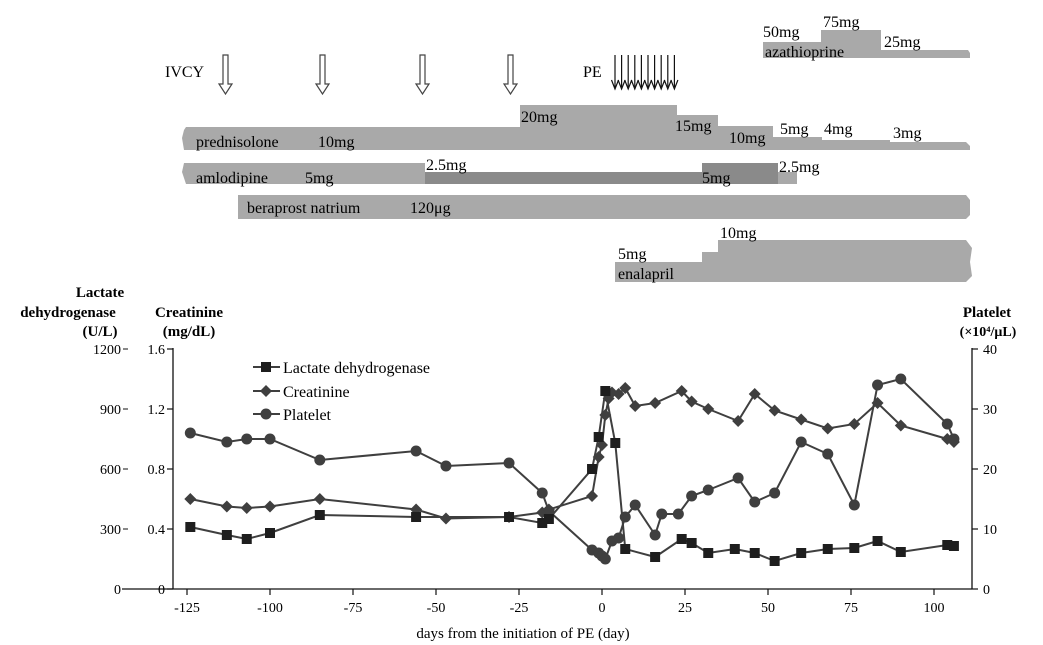  I want to click on x-ticks: -125 -100 -75 -50 -25 0 25 50 75 100, so click(559, 602).